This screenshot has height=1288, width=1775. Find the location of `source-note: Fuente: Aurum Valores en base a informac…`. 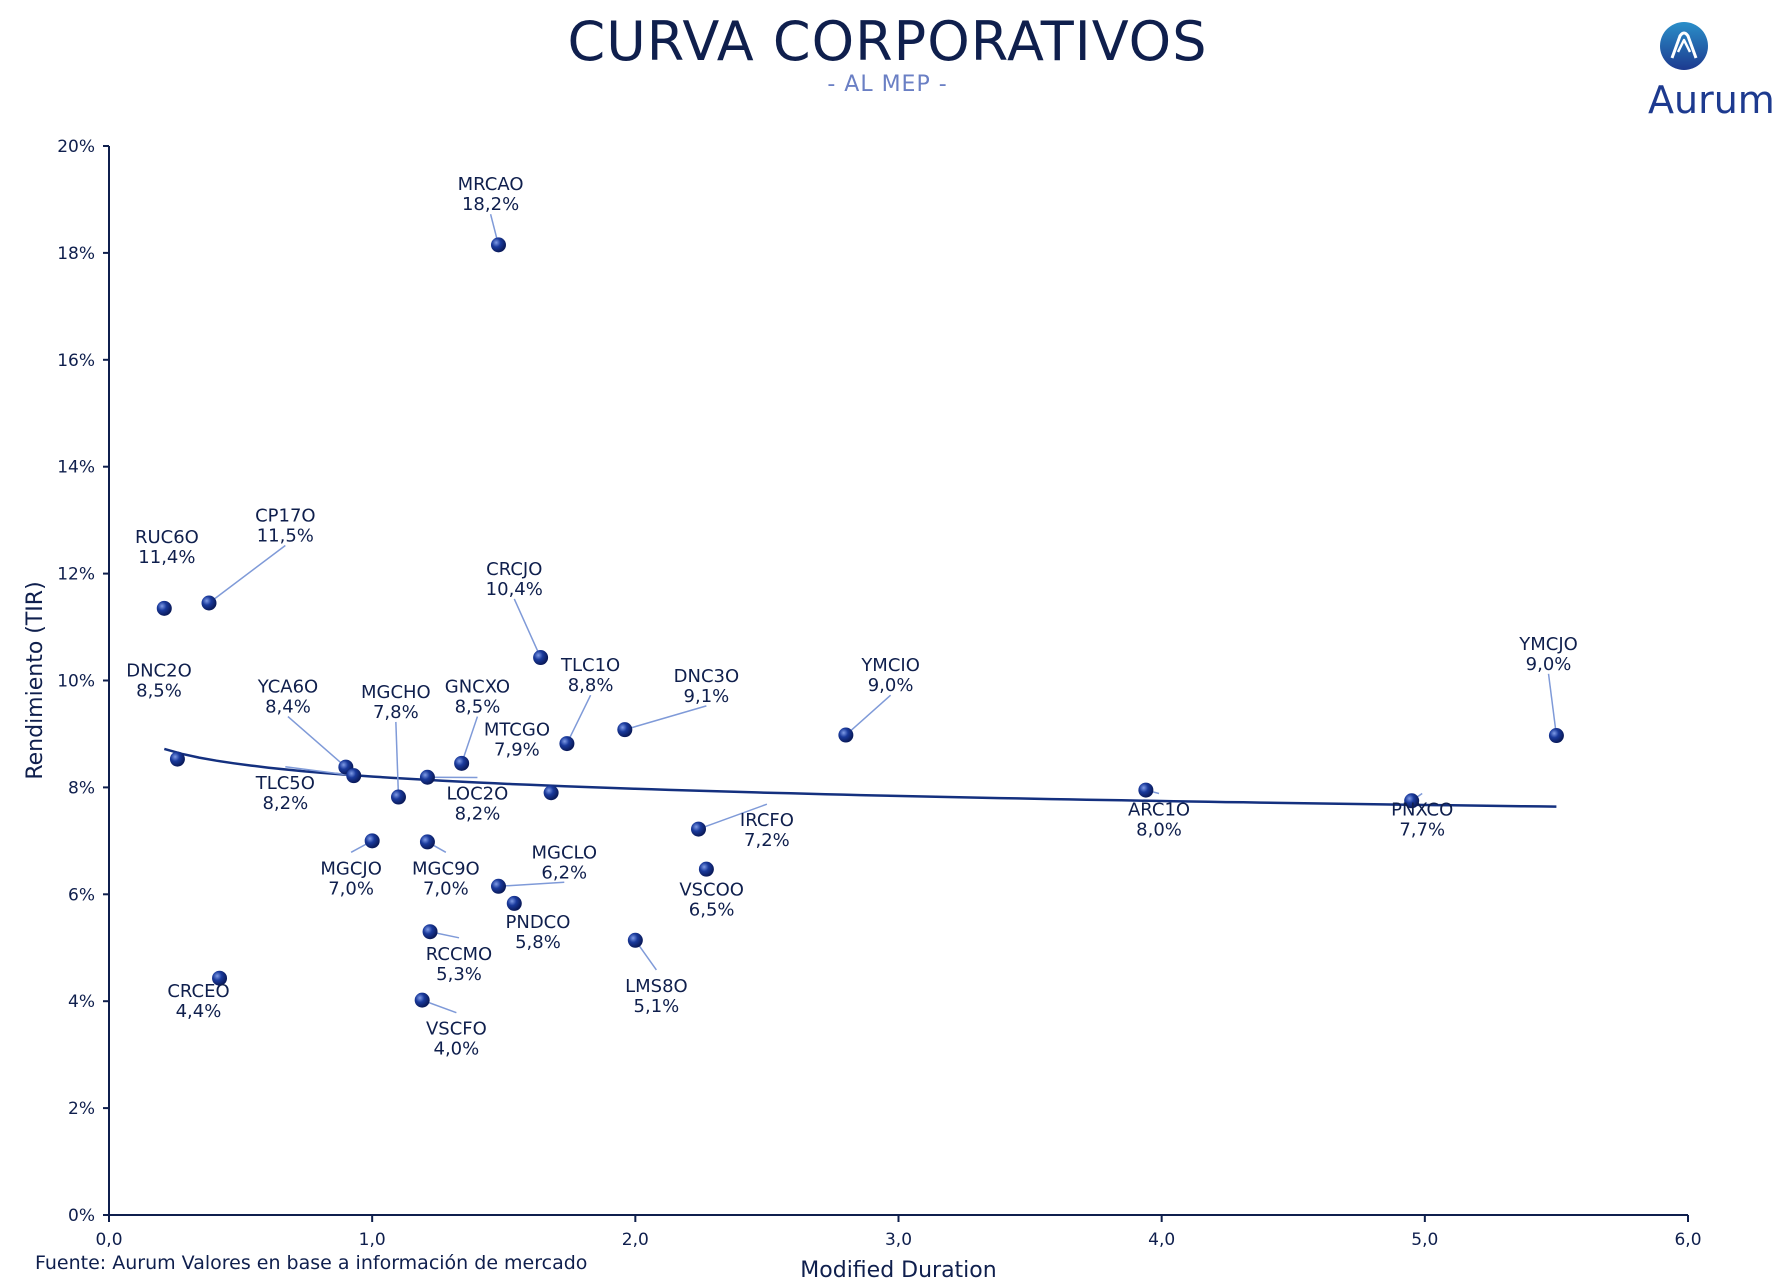

source-note: Fuente: Aurum Valores en base a informac… is located at coordinates (311, 1263).